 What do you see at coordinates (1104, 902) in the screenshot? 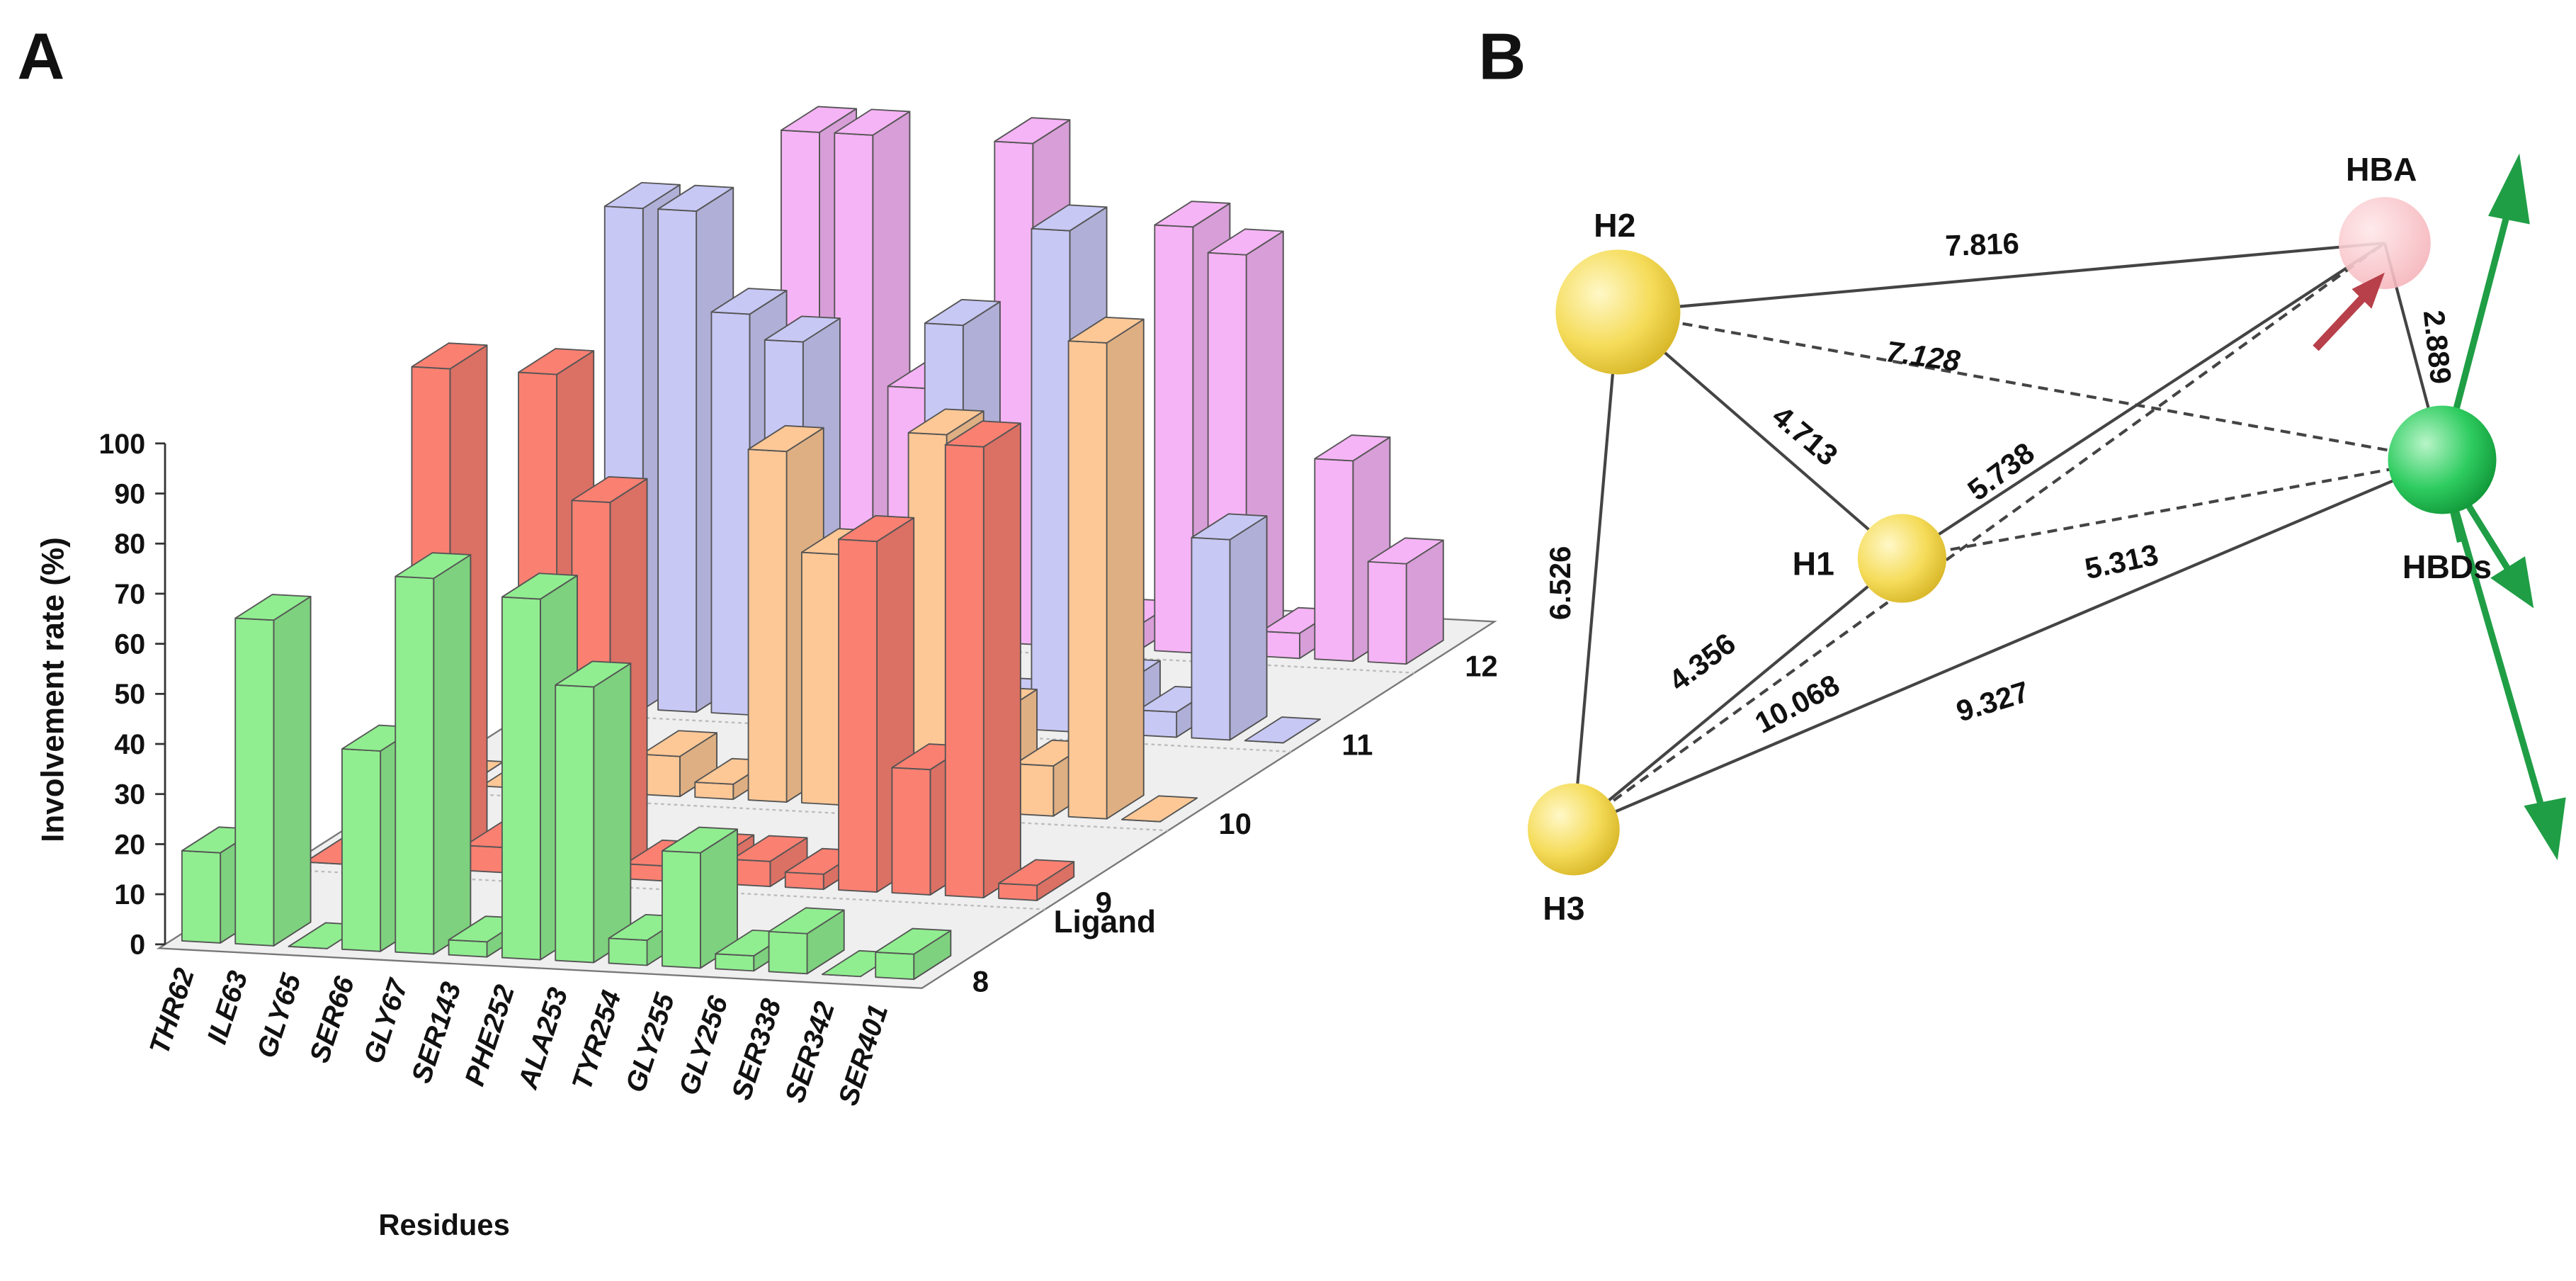
I see `z-tick-label: 9` at bounding box center [1104, 902].